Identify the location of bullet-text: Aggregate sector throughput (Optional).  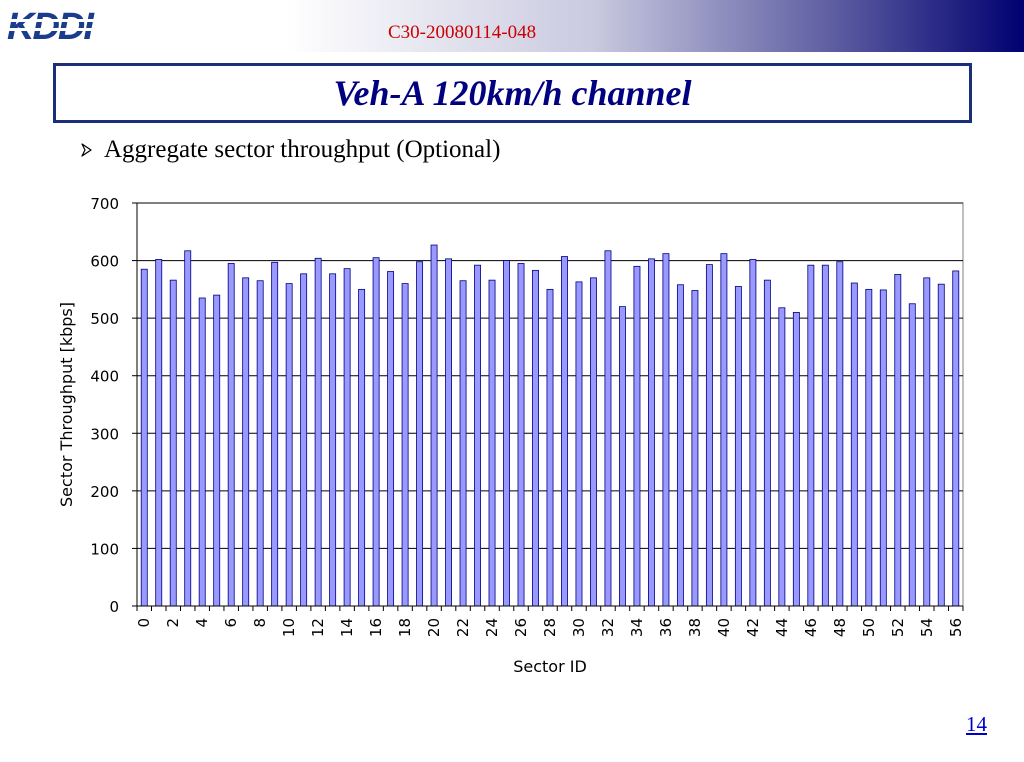
(302, 149).